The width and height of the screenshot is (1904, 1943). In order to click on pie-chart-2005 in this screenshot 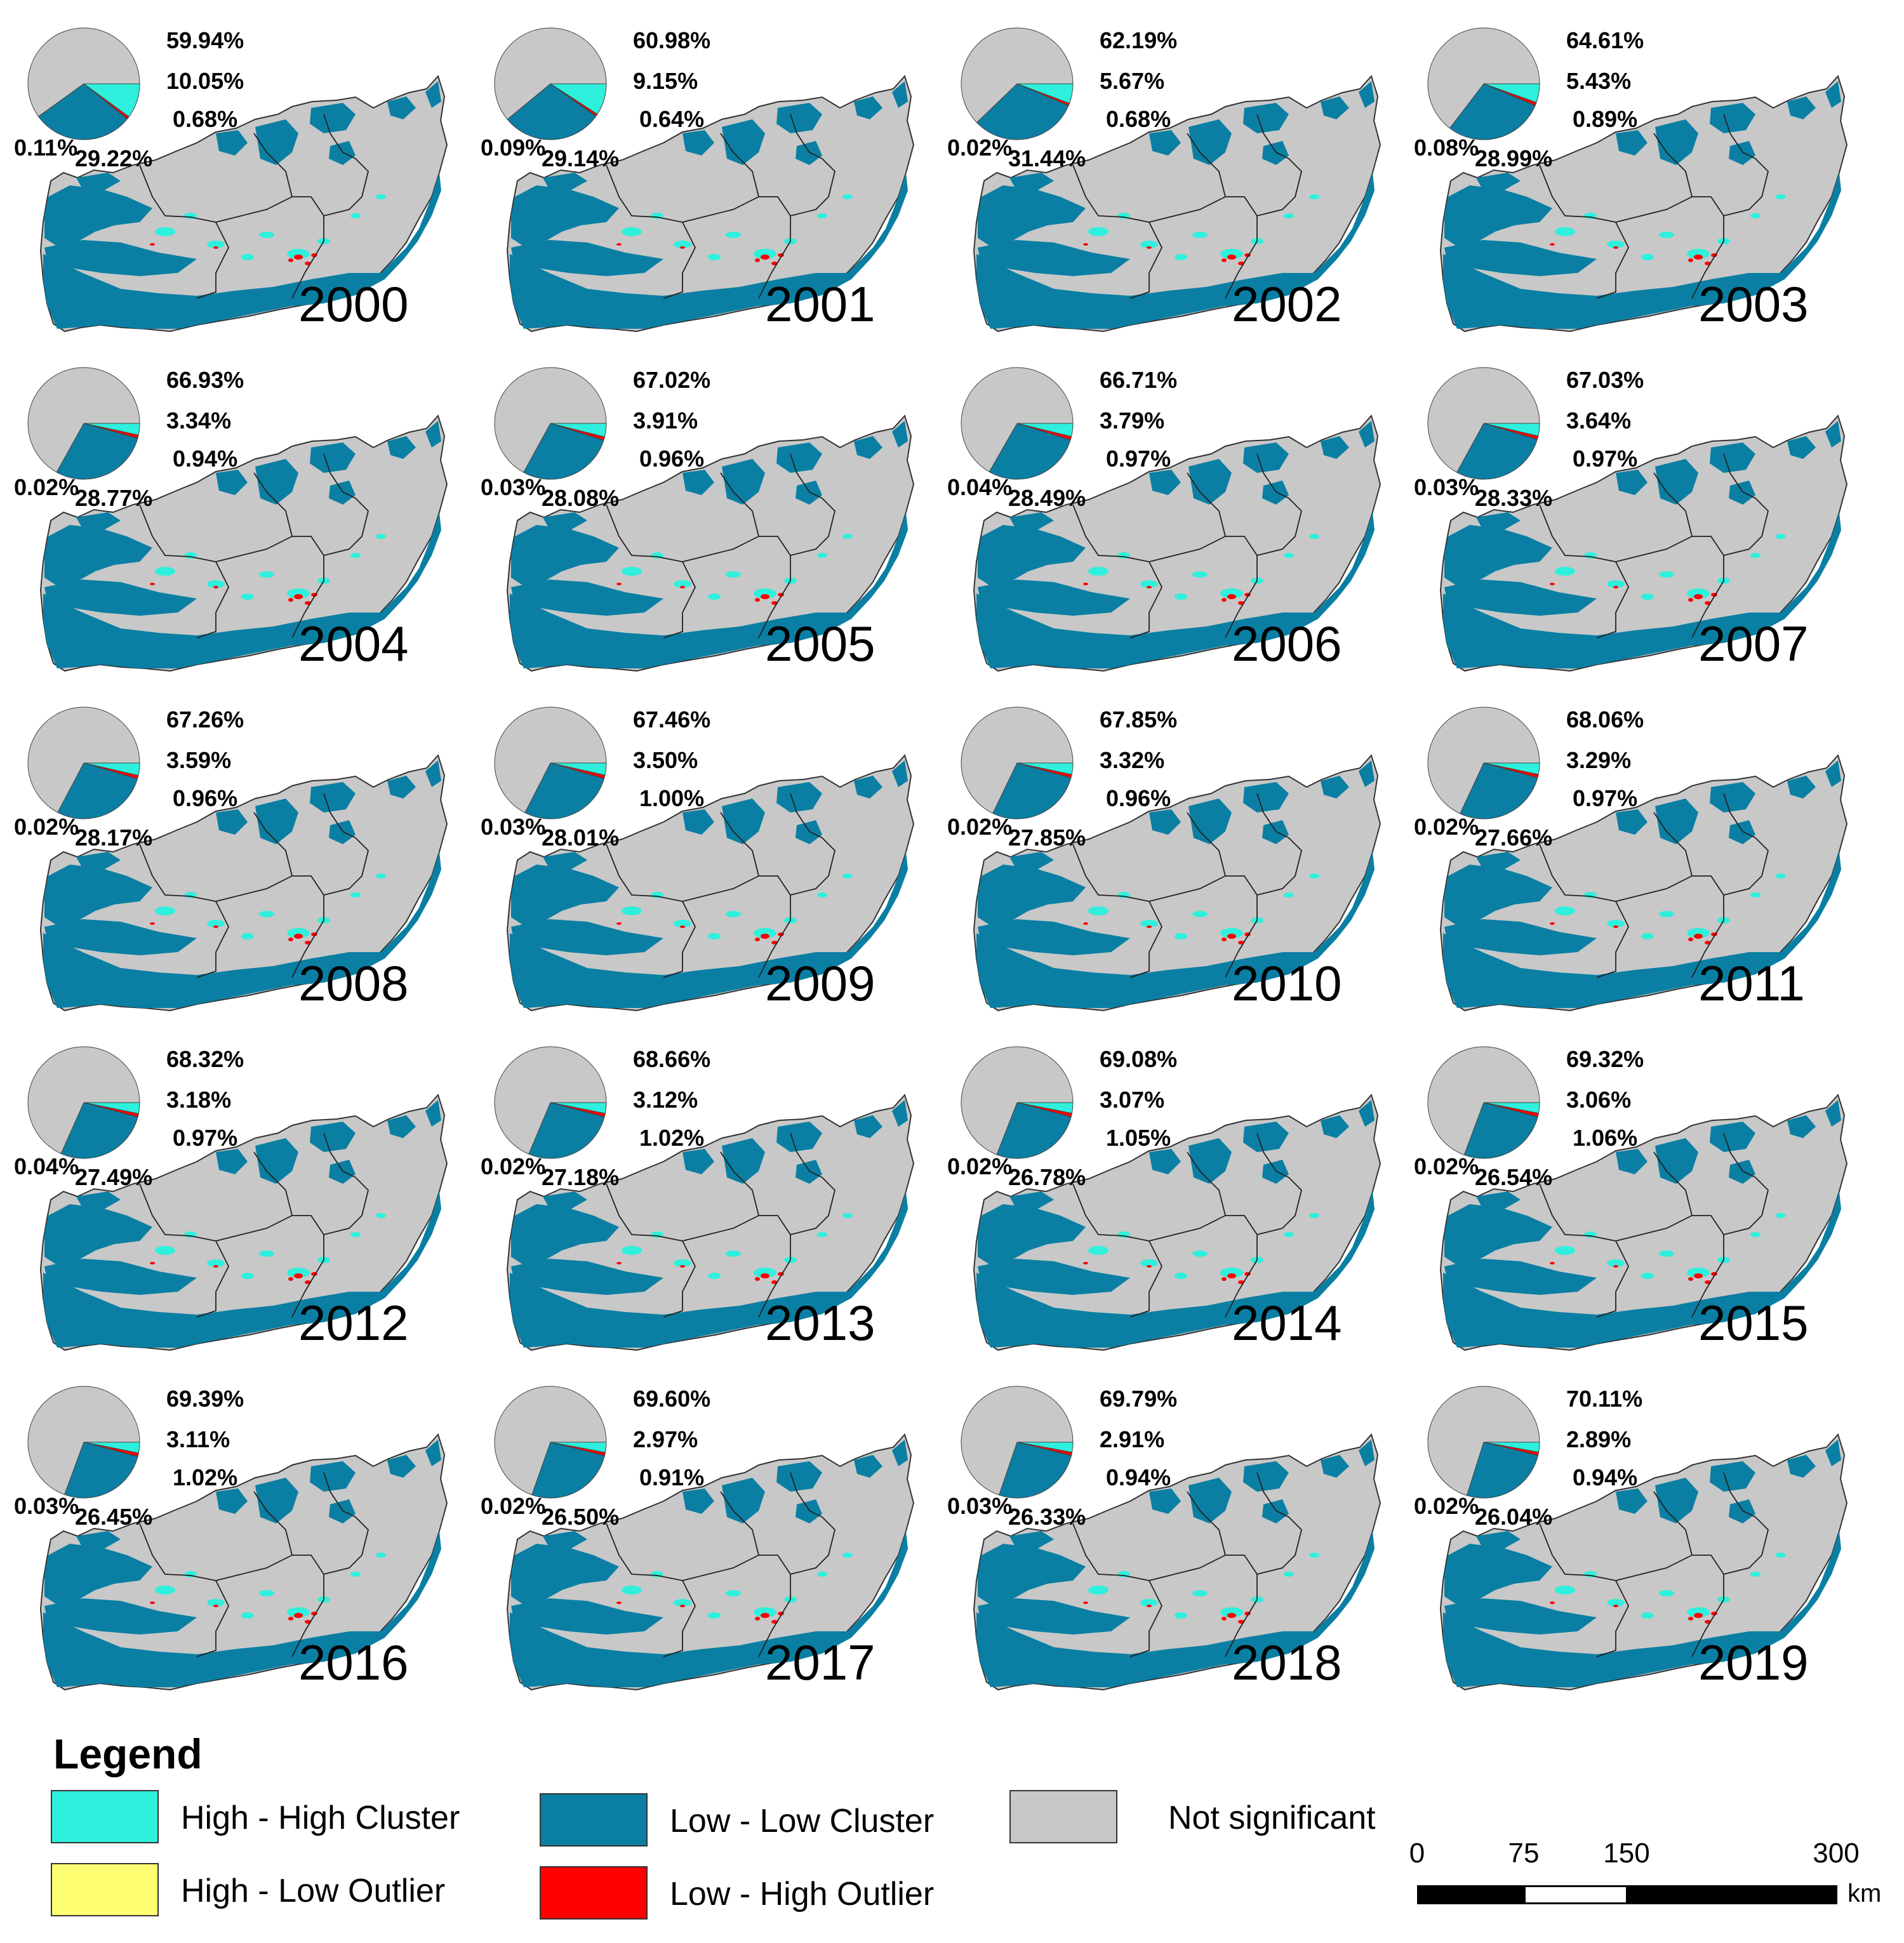, I will do `click(550, 423)`.